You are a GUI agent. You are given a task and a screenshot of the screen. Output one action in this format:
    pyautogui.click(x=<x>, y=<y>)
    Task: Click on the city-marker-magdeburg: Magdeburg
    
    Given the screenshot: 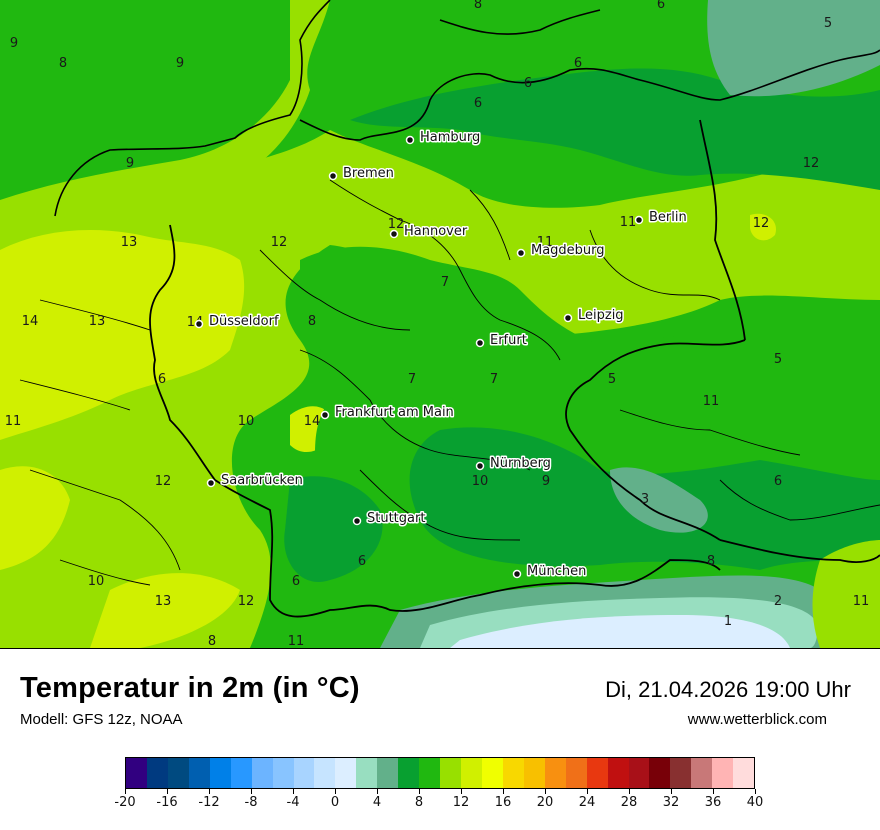 What is the action you would take?
    pyautogui.click(x=561, y=251)
    